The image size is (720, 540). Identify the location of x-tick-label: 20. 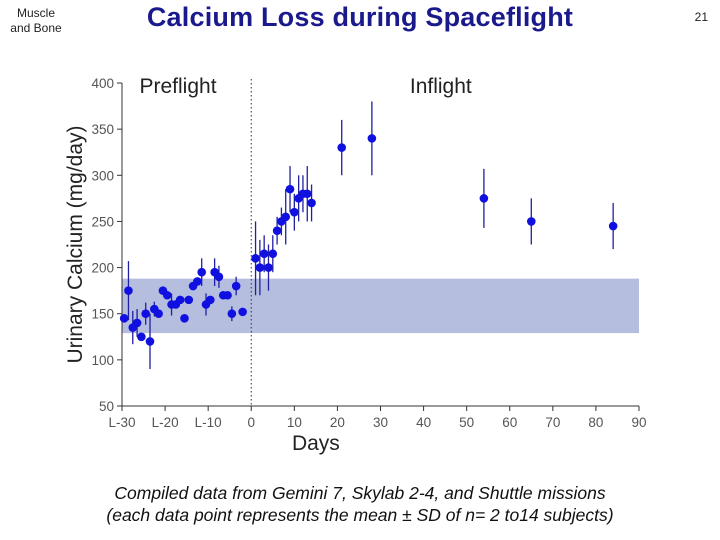
(337, 422).